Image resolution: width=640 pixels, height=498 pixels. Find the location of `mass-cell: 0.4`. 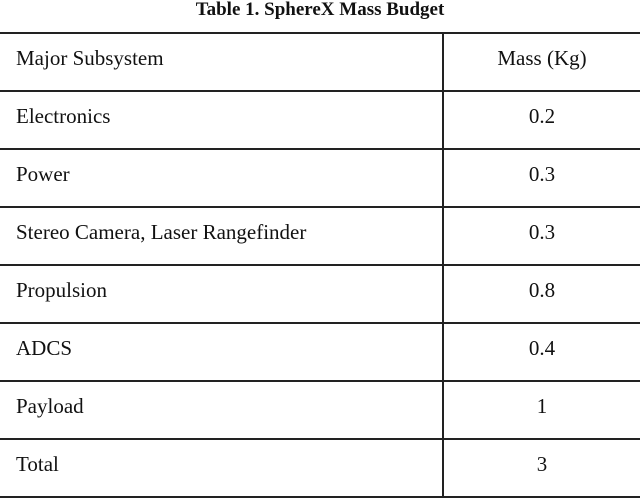

mass-cell: 0.4 is located at coordinates (541, 352).